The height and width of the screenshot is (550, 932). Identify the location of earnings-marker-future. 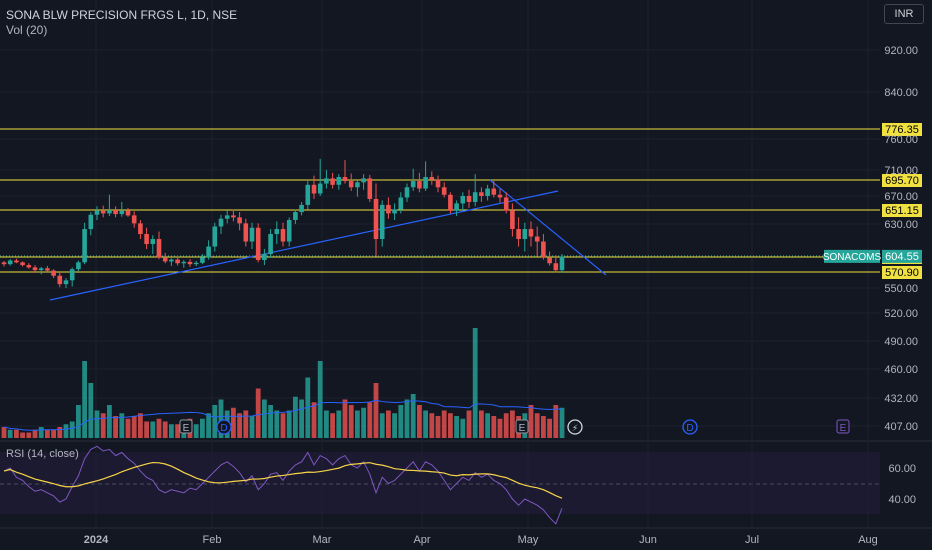
(843, 426).